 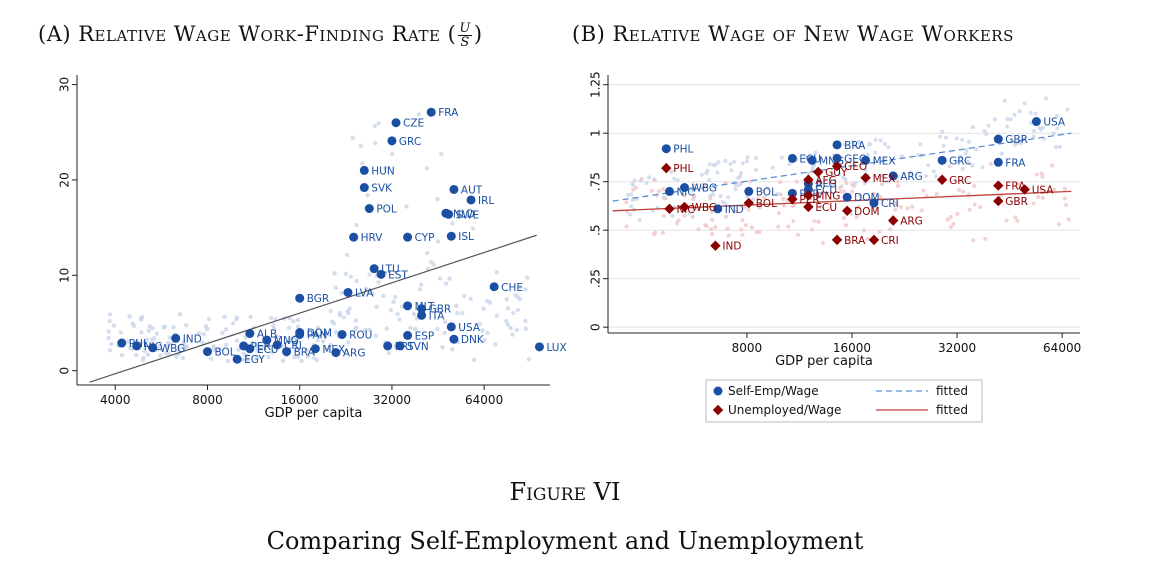 I want to click on data-point-svn, so click(x=400, y=346).